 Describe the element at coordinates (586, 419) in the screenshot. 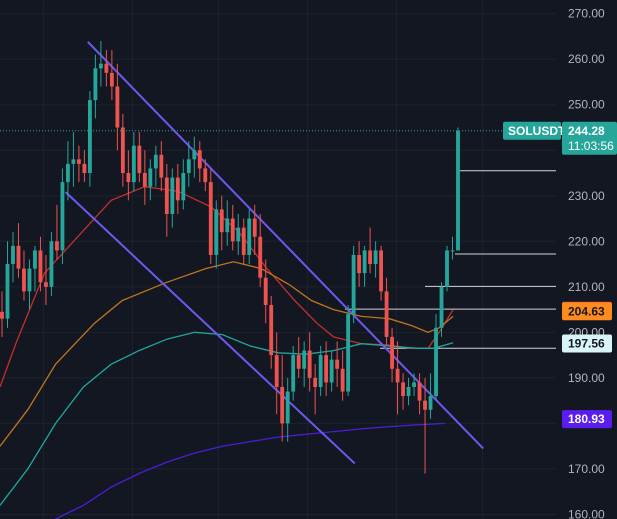

I see `price-label-value: 180.93` at that location.